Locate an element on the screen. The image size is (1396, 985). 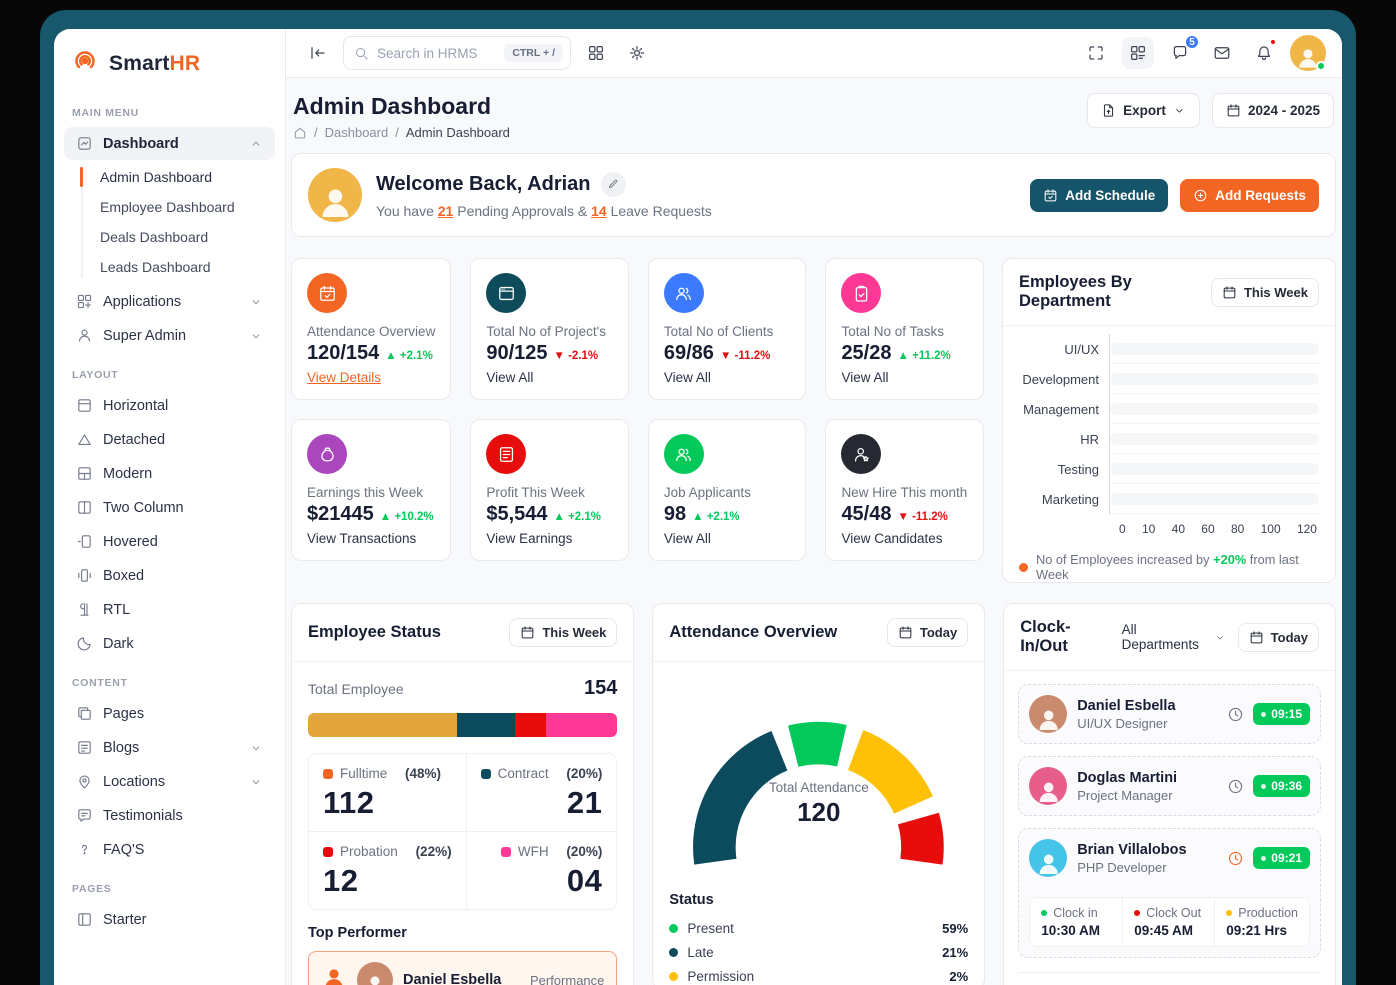
chat-button: 5 is located at coordinates (1182, 51).